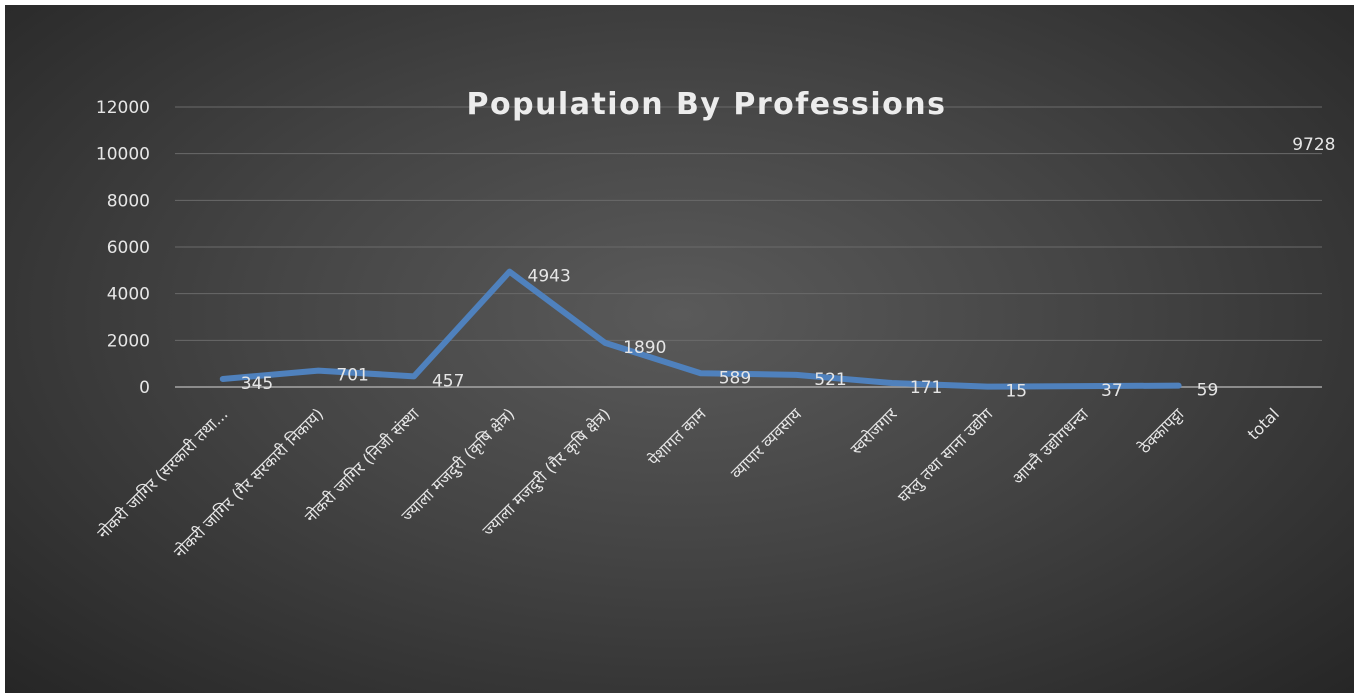 This screenshot has width=1359, height=698. Describe the element at coordinates (830, 380) in the screenshot. I see `data-label: 521` at that location.